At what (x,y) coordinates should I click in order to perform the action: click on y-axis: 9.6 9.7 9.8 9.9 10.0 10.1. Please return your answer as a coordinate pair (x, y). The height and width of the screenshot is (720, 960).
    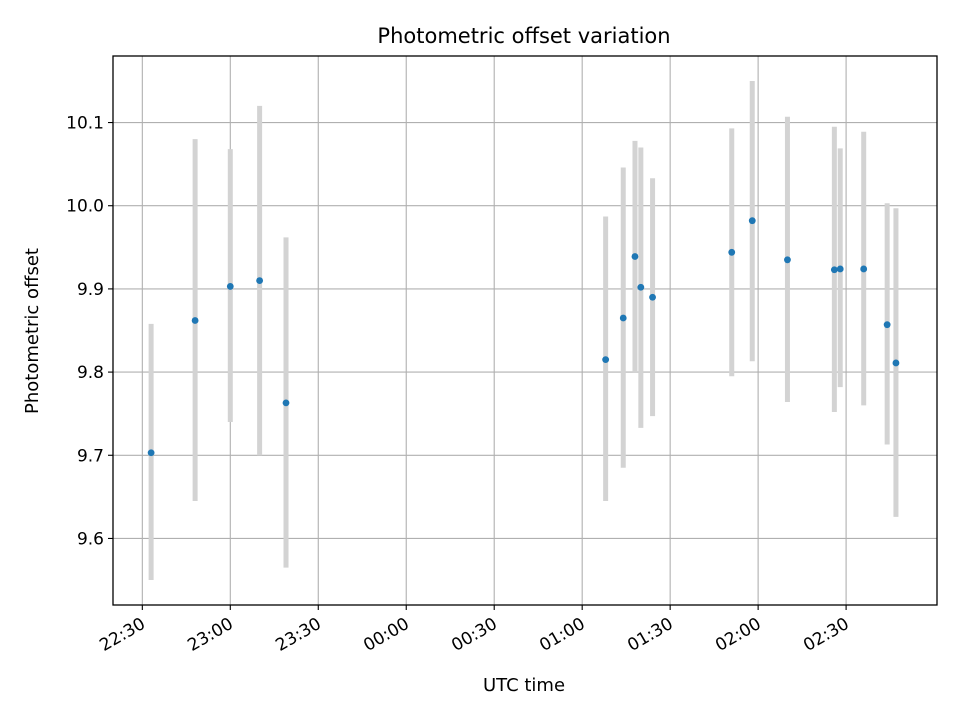
    Looking at the image, I should click on (89, 331).